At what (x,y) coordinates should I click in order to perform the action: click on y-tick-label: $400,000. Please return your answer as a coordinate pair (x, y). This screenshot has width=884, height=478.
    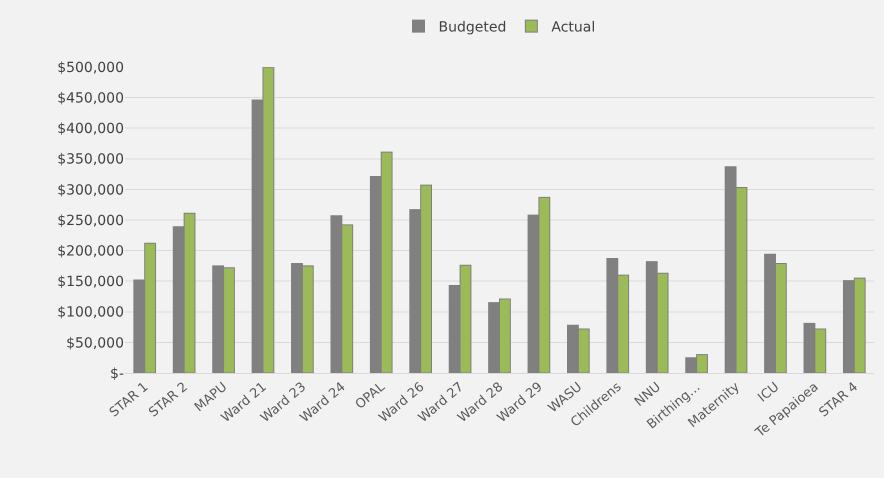
    Looking at the image, I should click on (90, 129).